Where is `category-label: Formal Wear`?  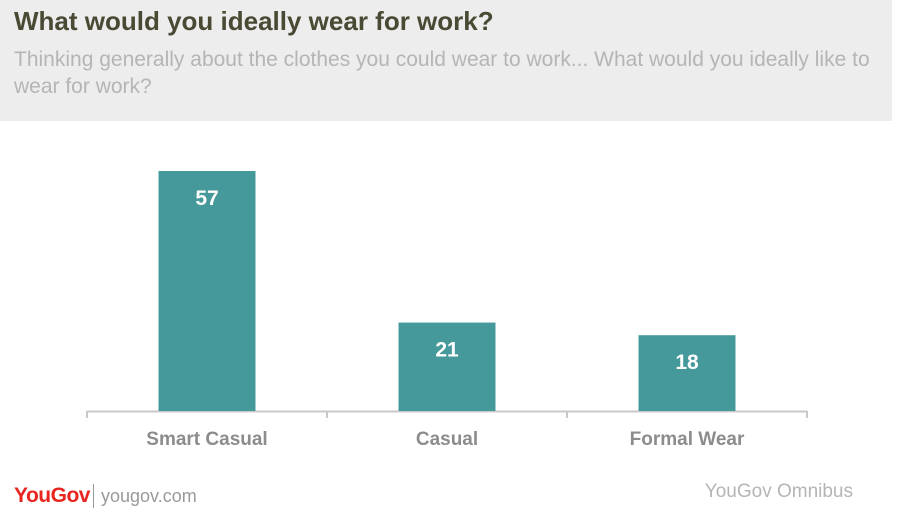
category-label: Formal Wear is located at coordinates (687, 439).